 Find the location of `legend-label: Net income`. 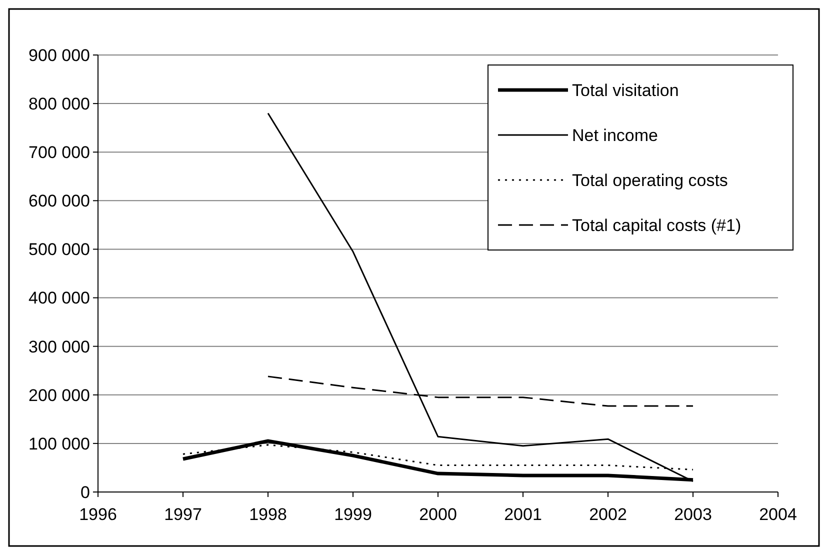

legend-label: Net income is located at coordinates (615, 135).